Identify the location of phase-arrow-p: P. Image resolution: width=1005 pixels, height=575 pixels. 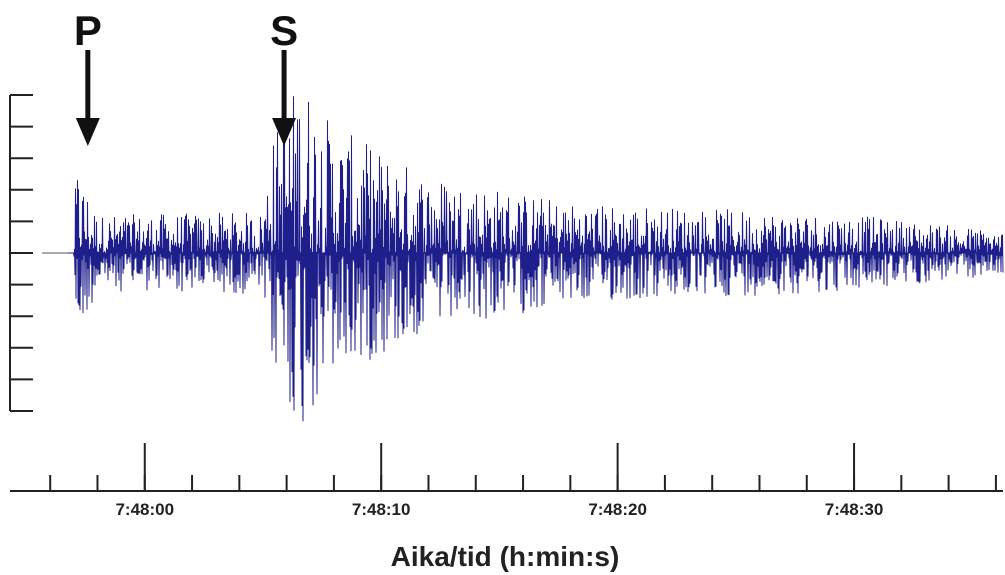
(88, 76).